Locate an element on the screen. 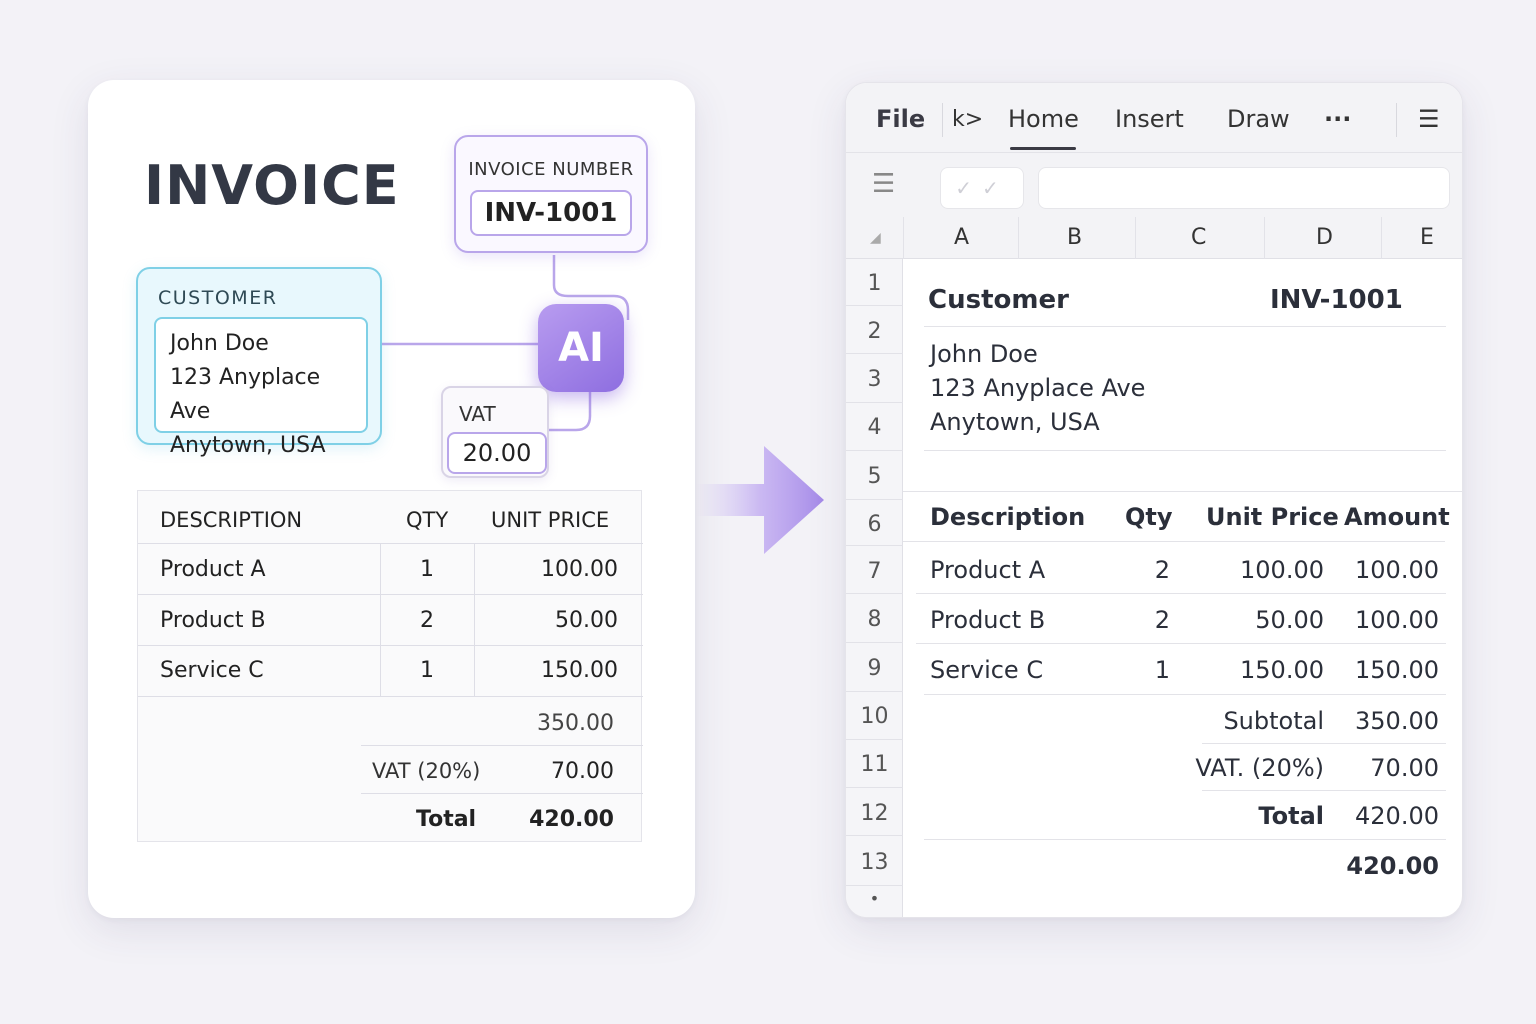 This screenshot has height=1024, width=1536. column-e: E is located at coordinates (1427, 237).